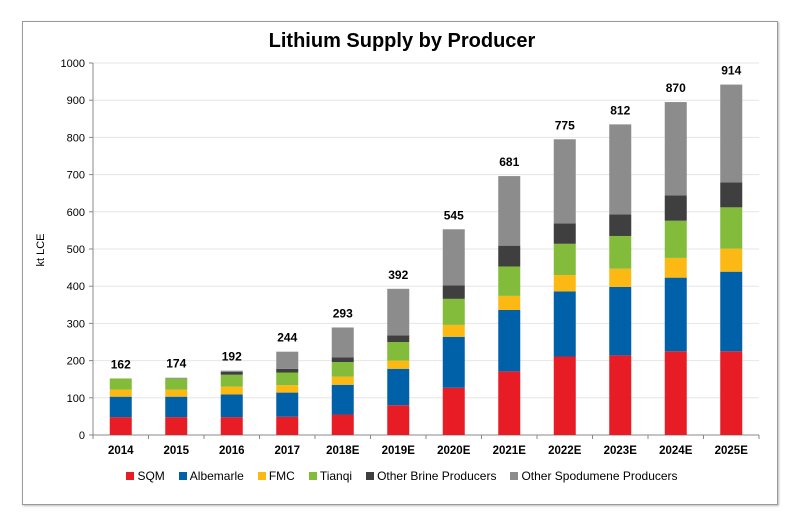  I want to click on legend-label: Other Brine Producers, so click(437, 476).